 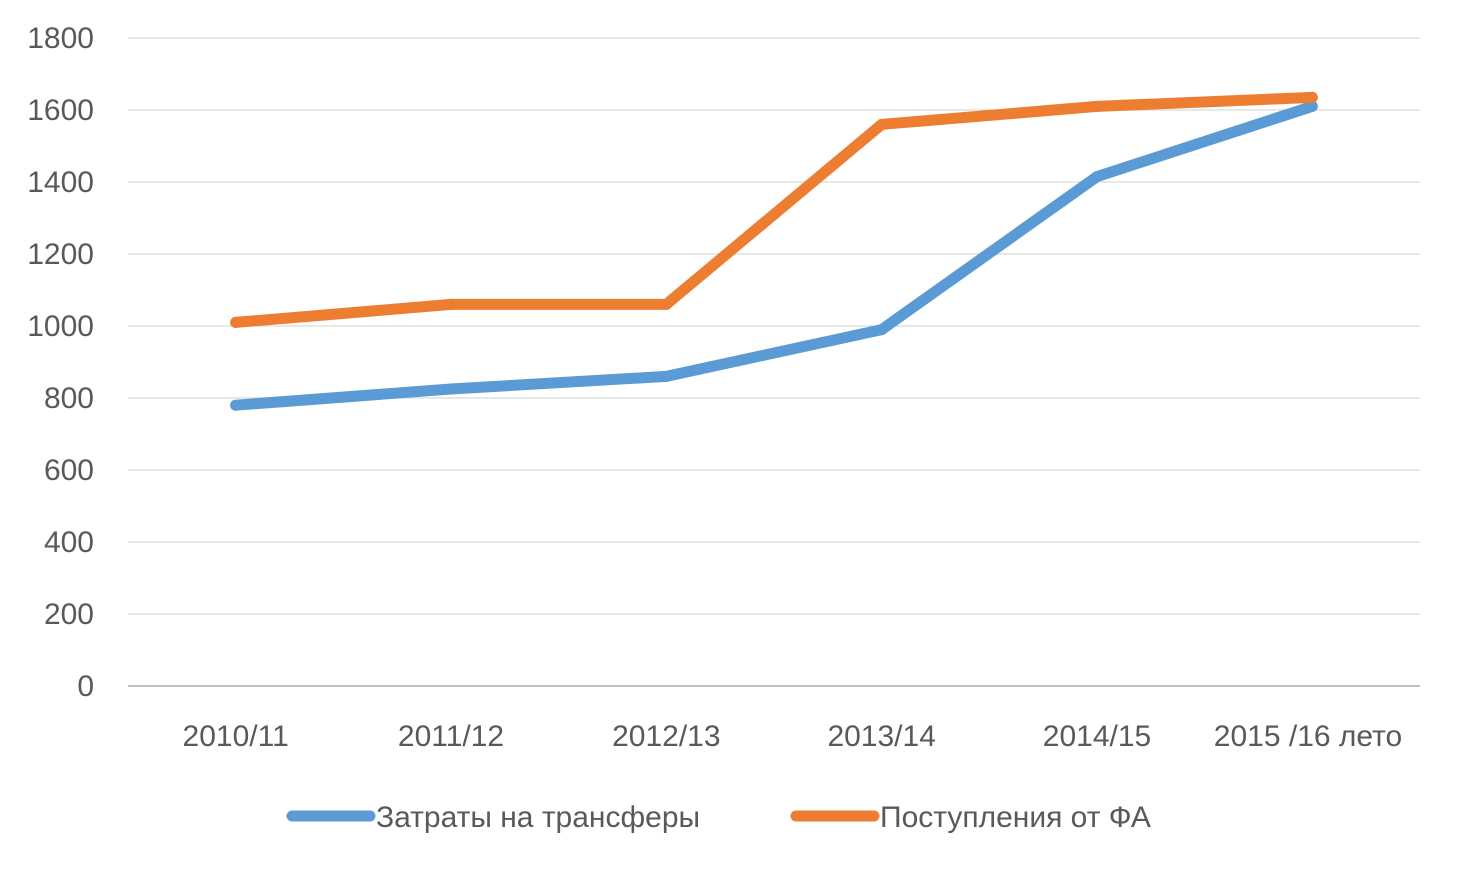 I want to click on x-tick-label: 2012/13, so click(x=666, y=736).